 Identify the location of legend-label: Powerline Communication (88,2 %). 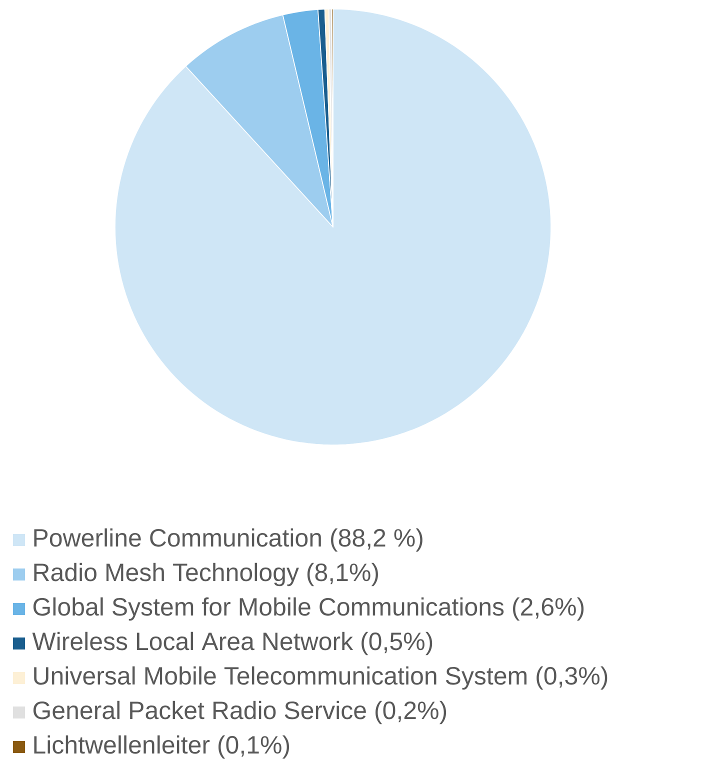
(228, 540).